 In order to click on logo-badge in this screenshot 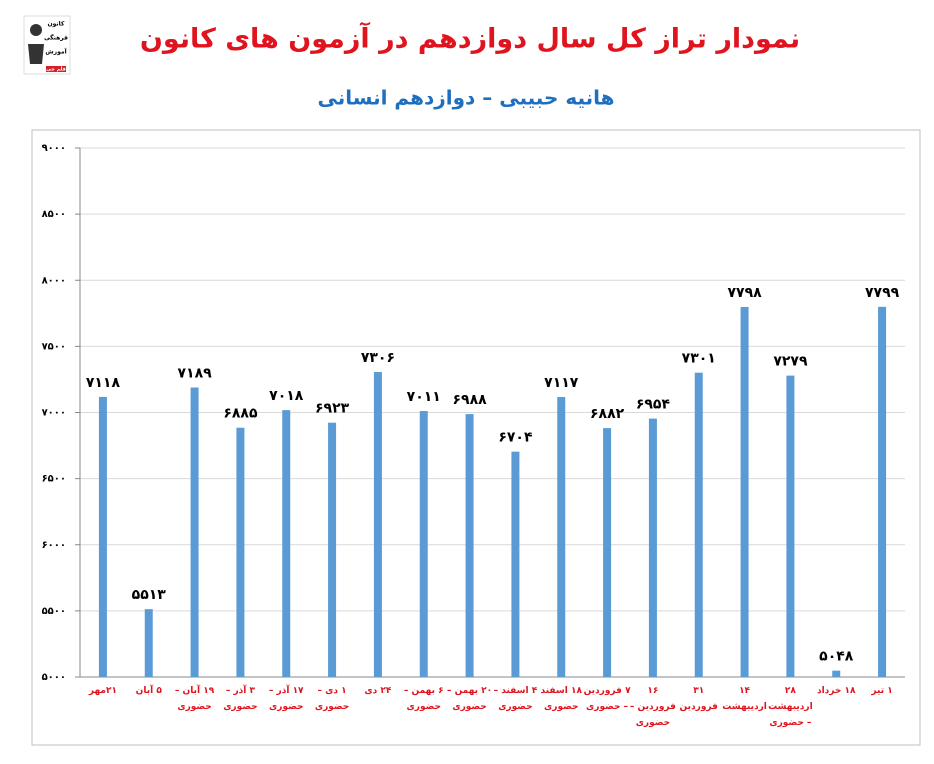, I will do `click(56, 69)`.